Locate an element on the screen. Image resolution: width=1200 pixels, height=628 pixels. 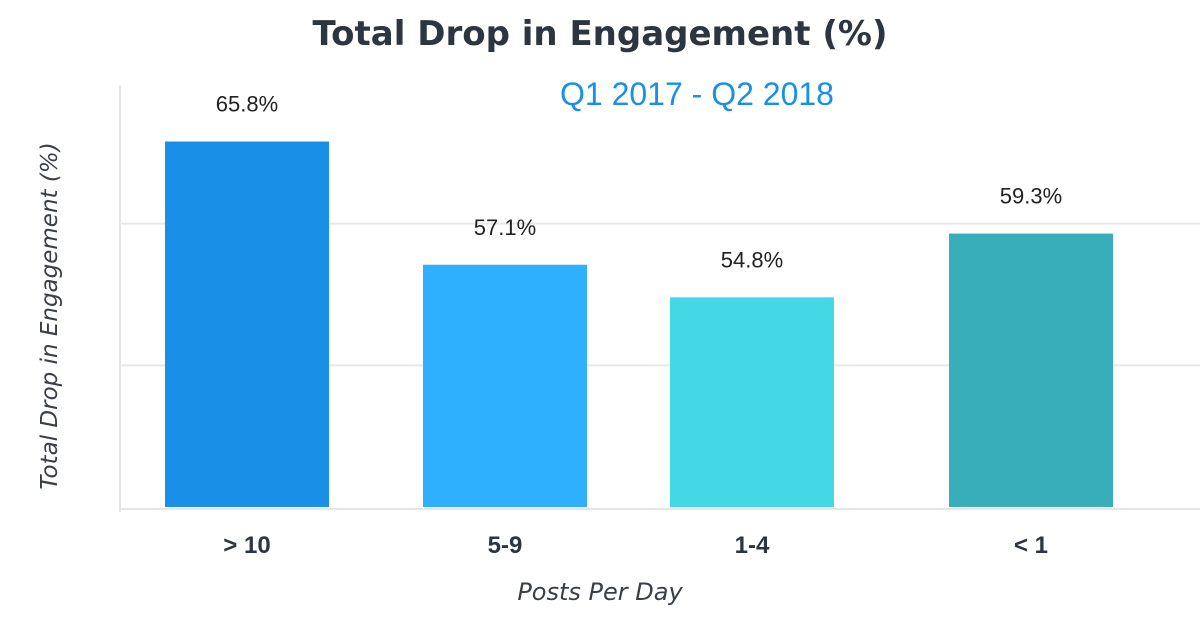
data-label: 65.8% is located at coordinates (247, 104).